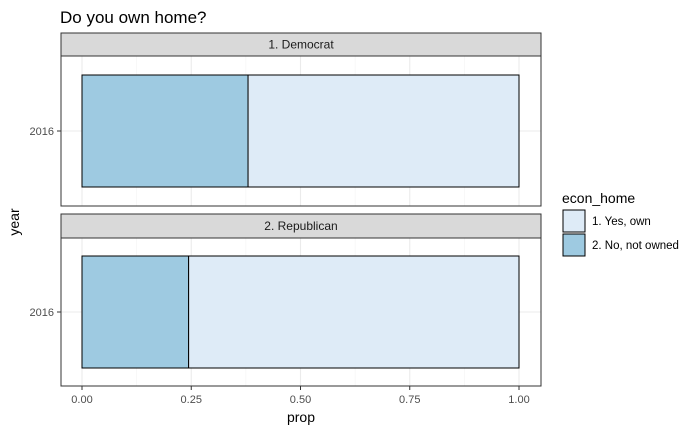 The width and height of the screenshot is (700, 432). Describe the element at coordinates (300, 400) in the screenshot. I see `x-tick-label: 0.50` at that location.